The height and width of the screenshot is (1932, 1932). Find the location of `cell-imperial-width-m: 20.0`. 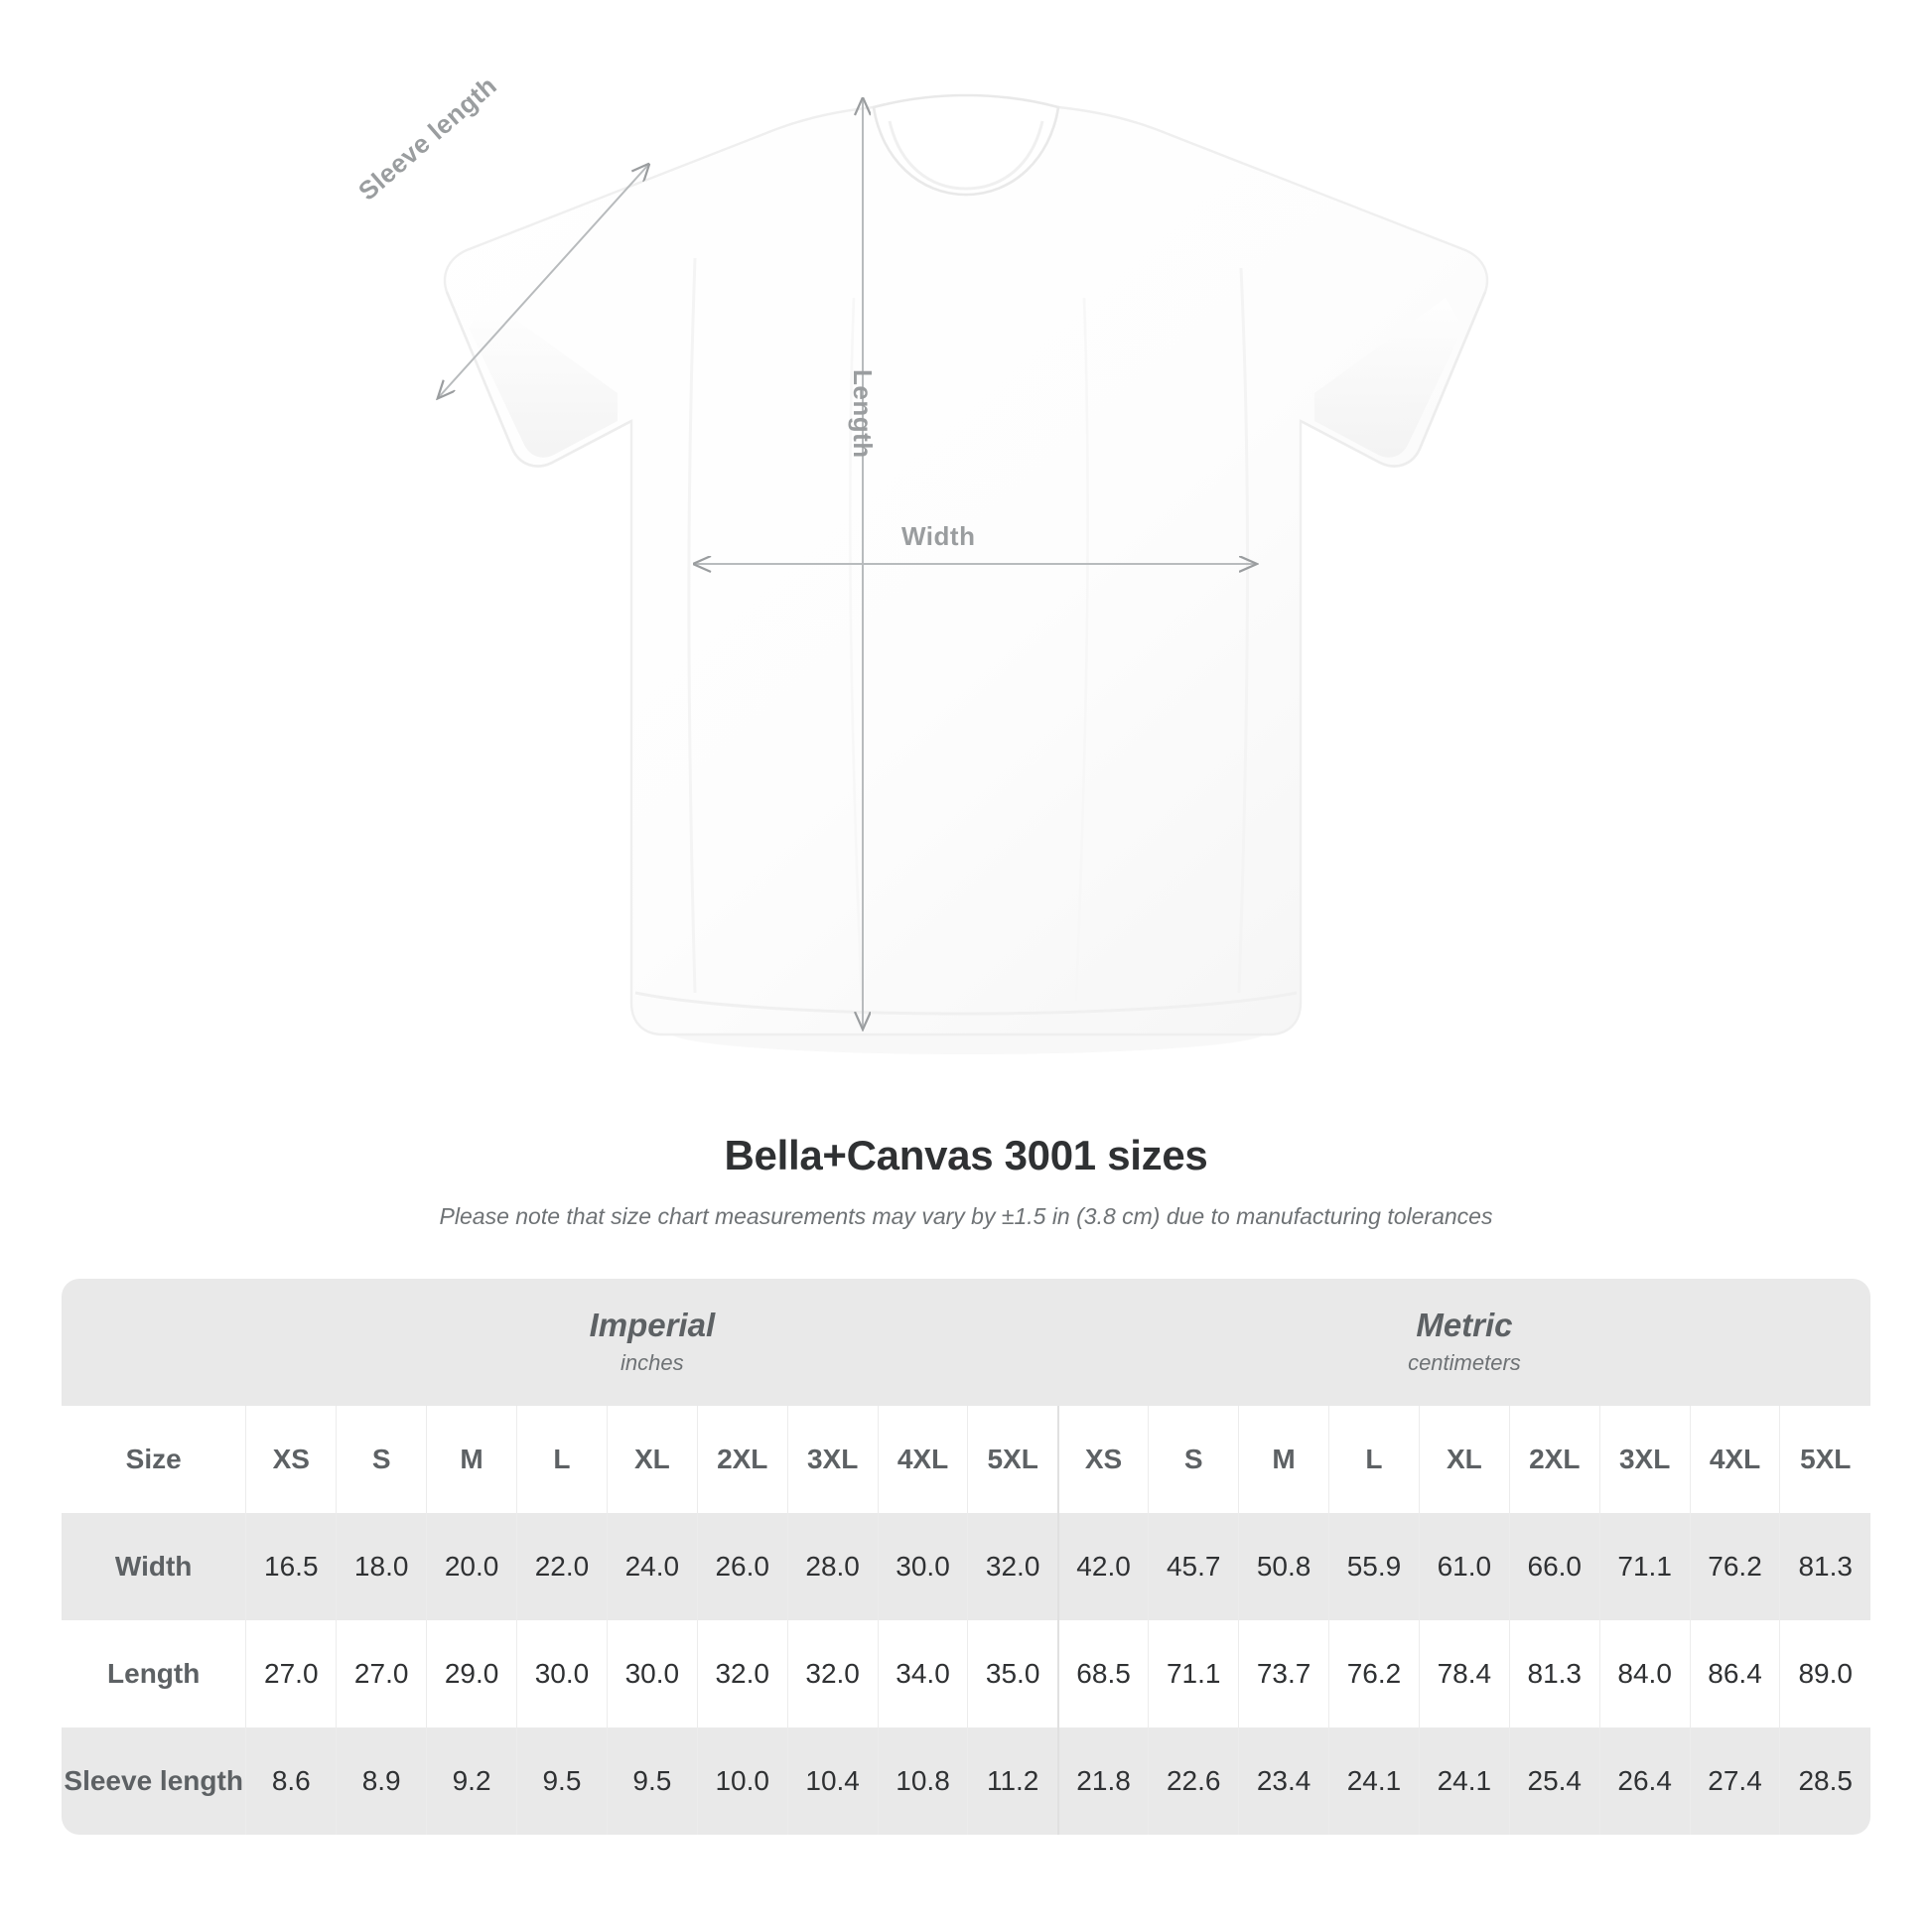

cell-imperial-width-m: 20.0 is located at coordinates (472, 1566).